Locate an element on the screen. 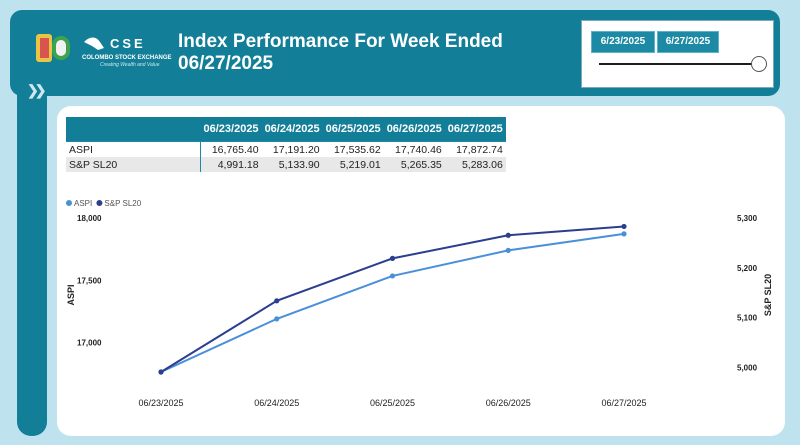 The image size is (800, 445). sidebar is located at coordinates (32, 258).